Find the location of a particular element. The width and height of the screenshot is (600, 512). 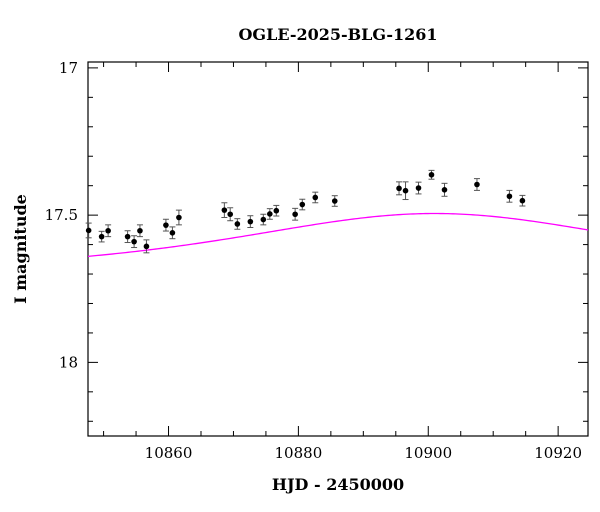

model-curve-layer is located at coordinates (338, 234).